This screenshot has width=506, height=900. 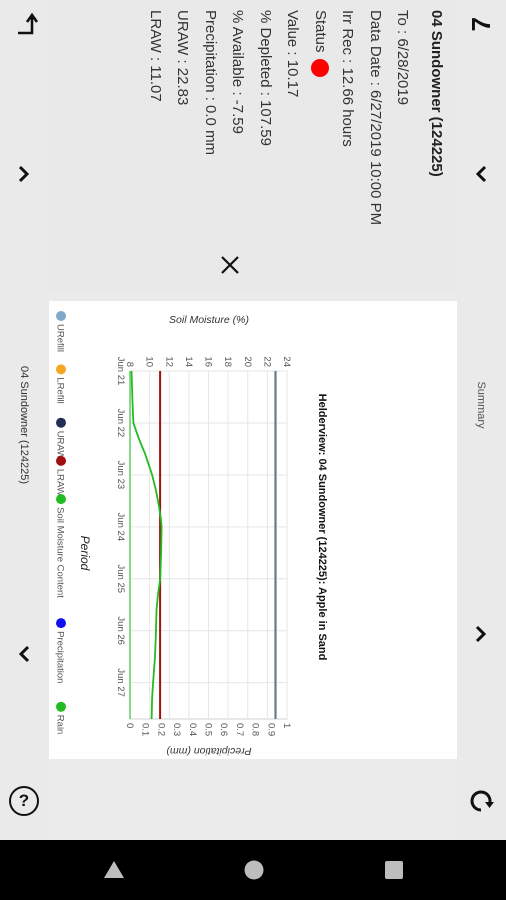 I want to click on menu-icon: 7, so click(x=481, y=24).